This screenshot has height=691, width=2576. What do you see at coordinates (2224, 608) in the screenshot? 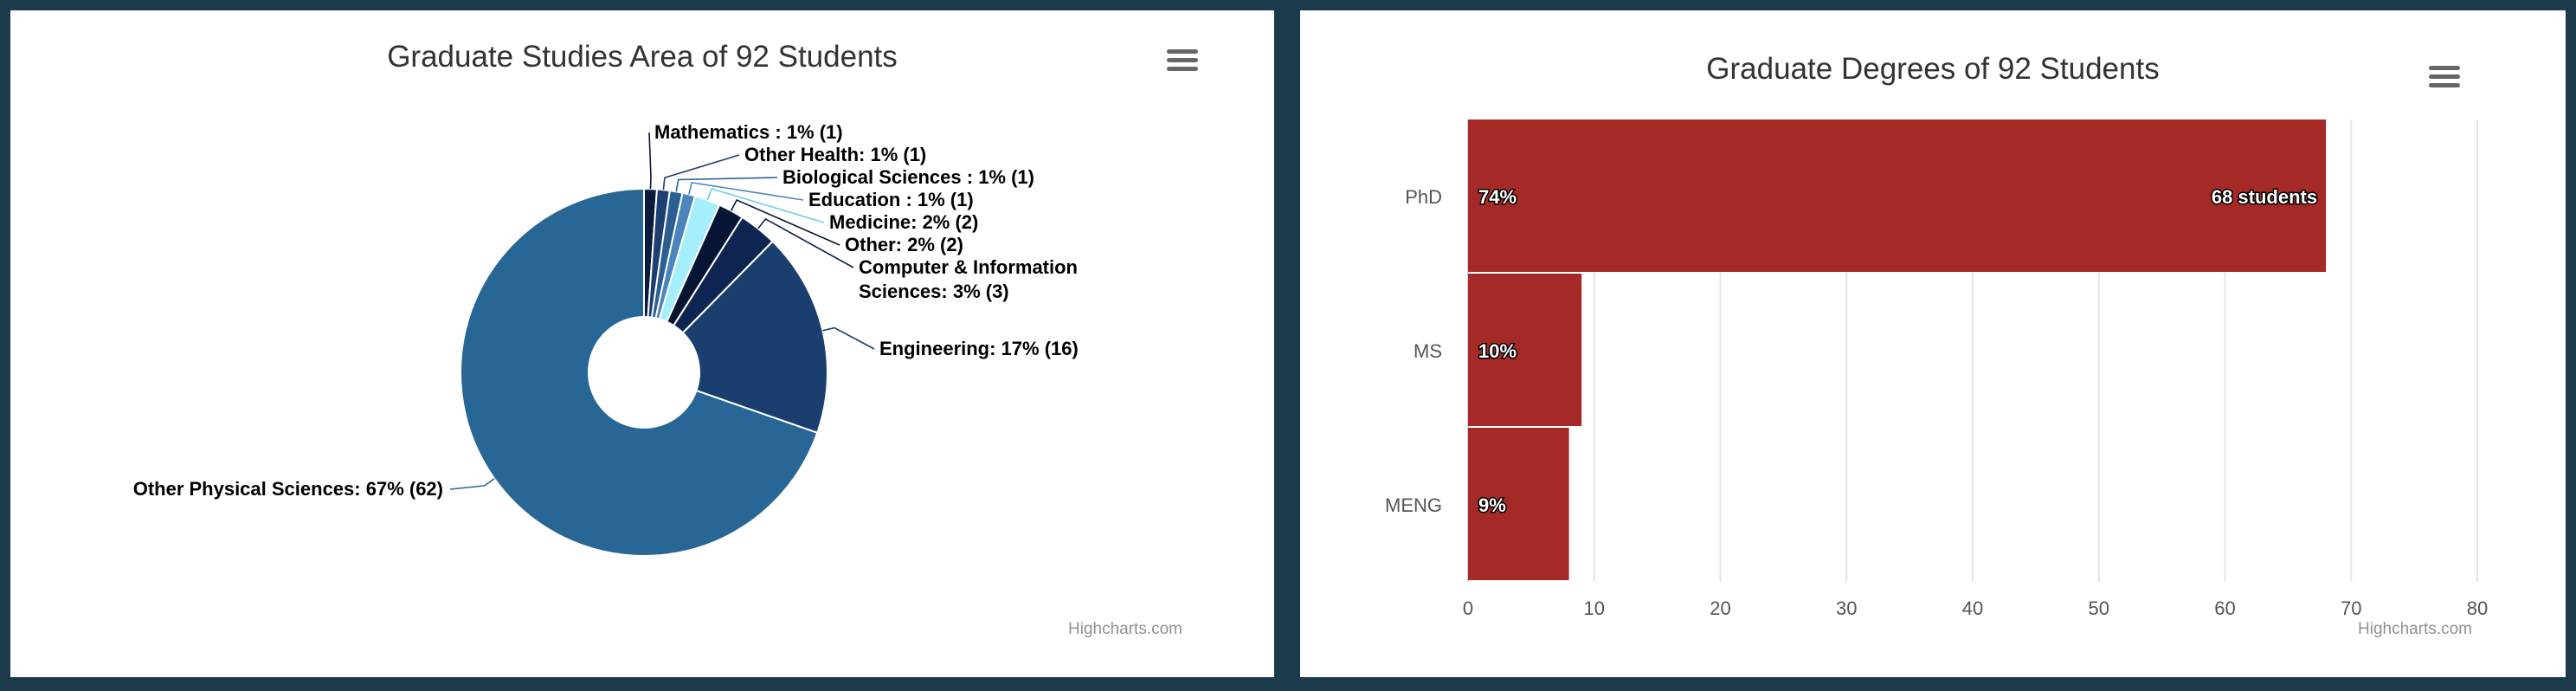
I see `x-tick-label: 60` at bounding box center [2224, 608].